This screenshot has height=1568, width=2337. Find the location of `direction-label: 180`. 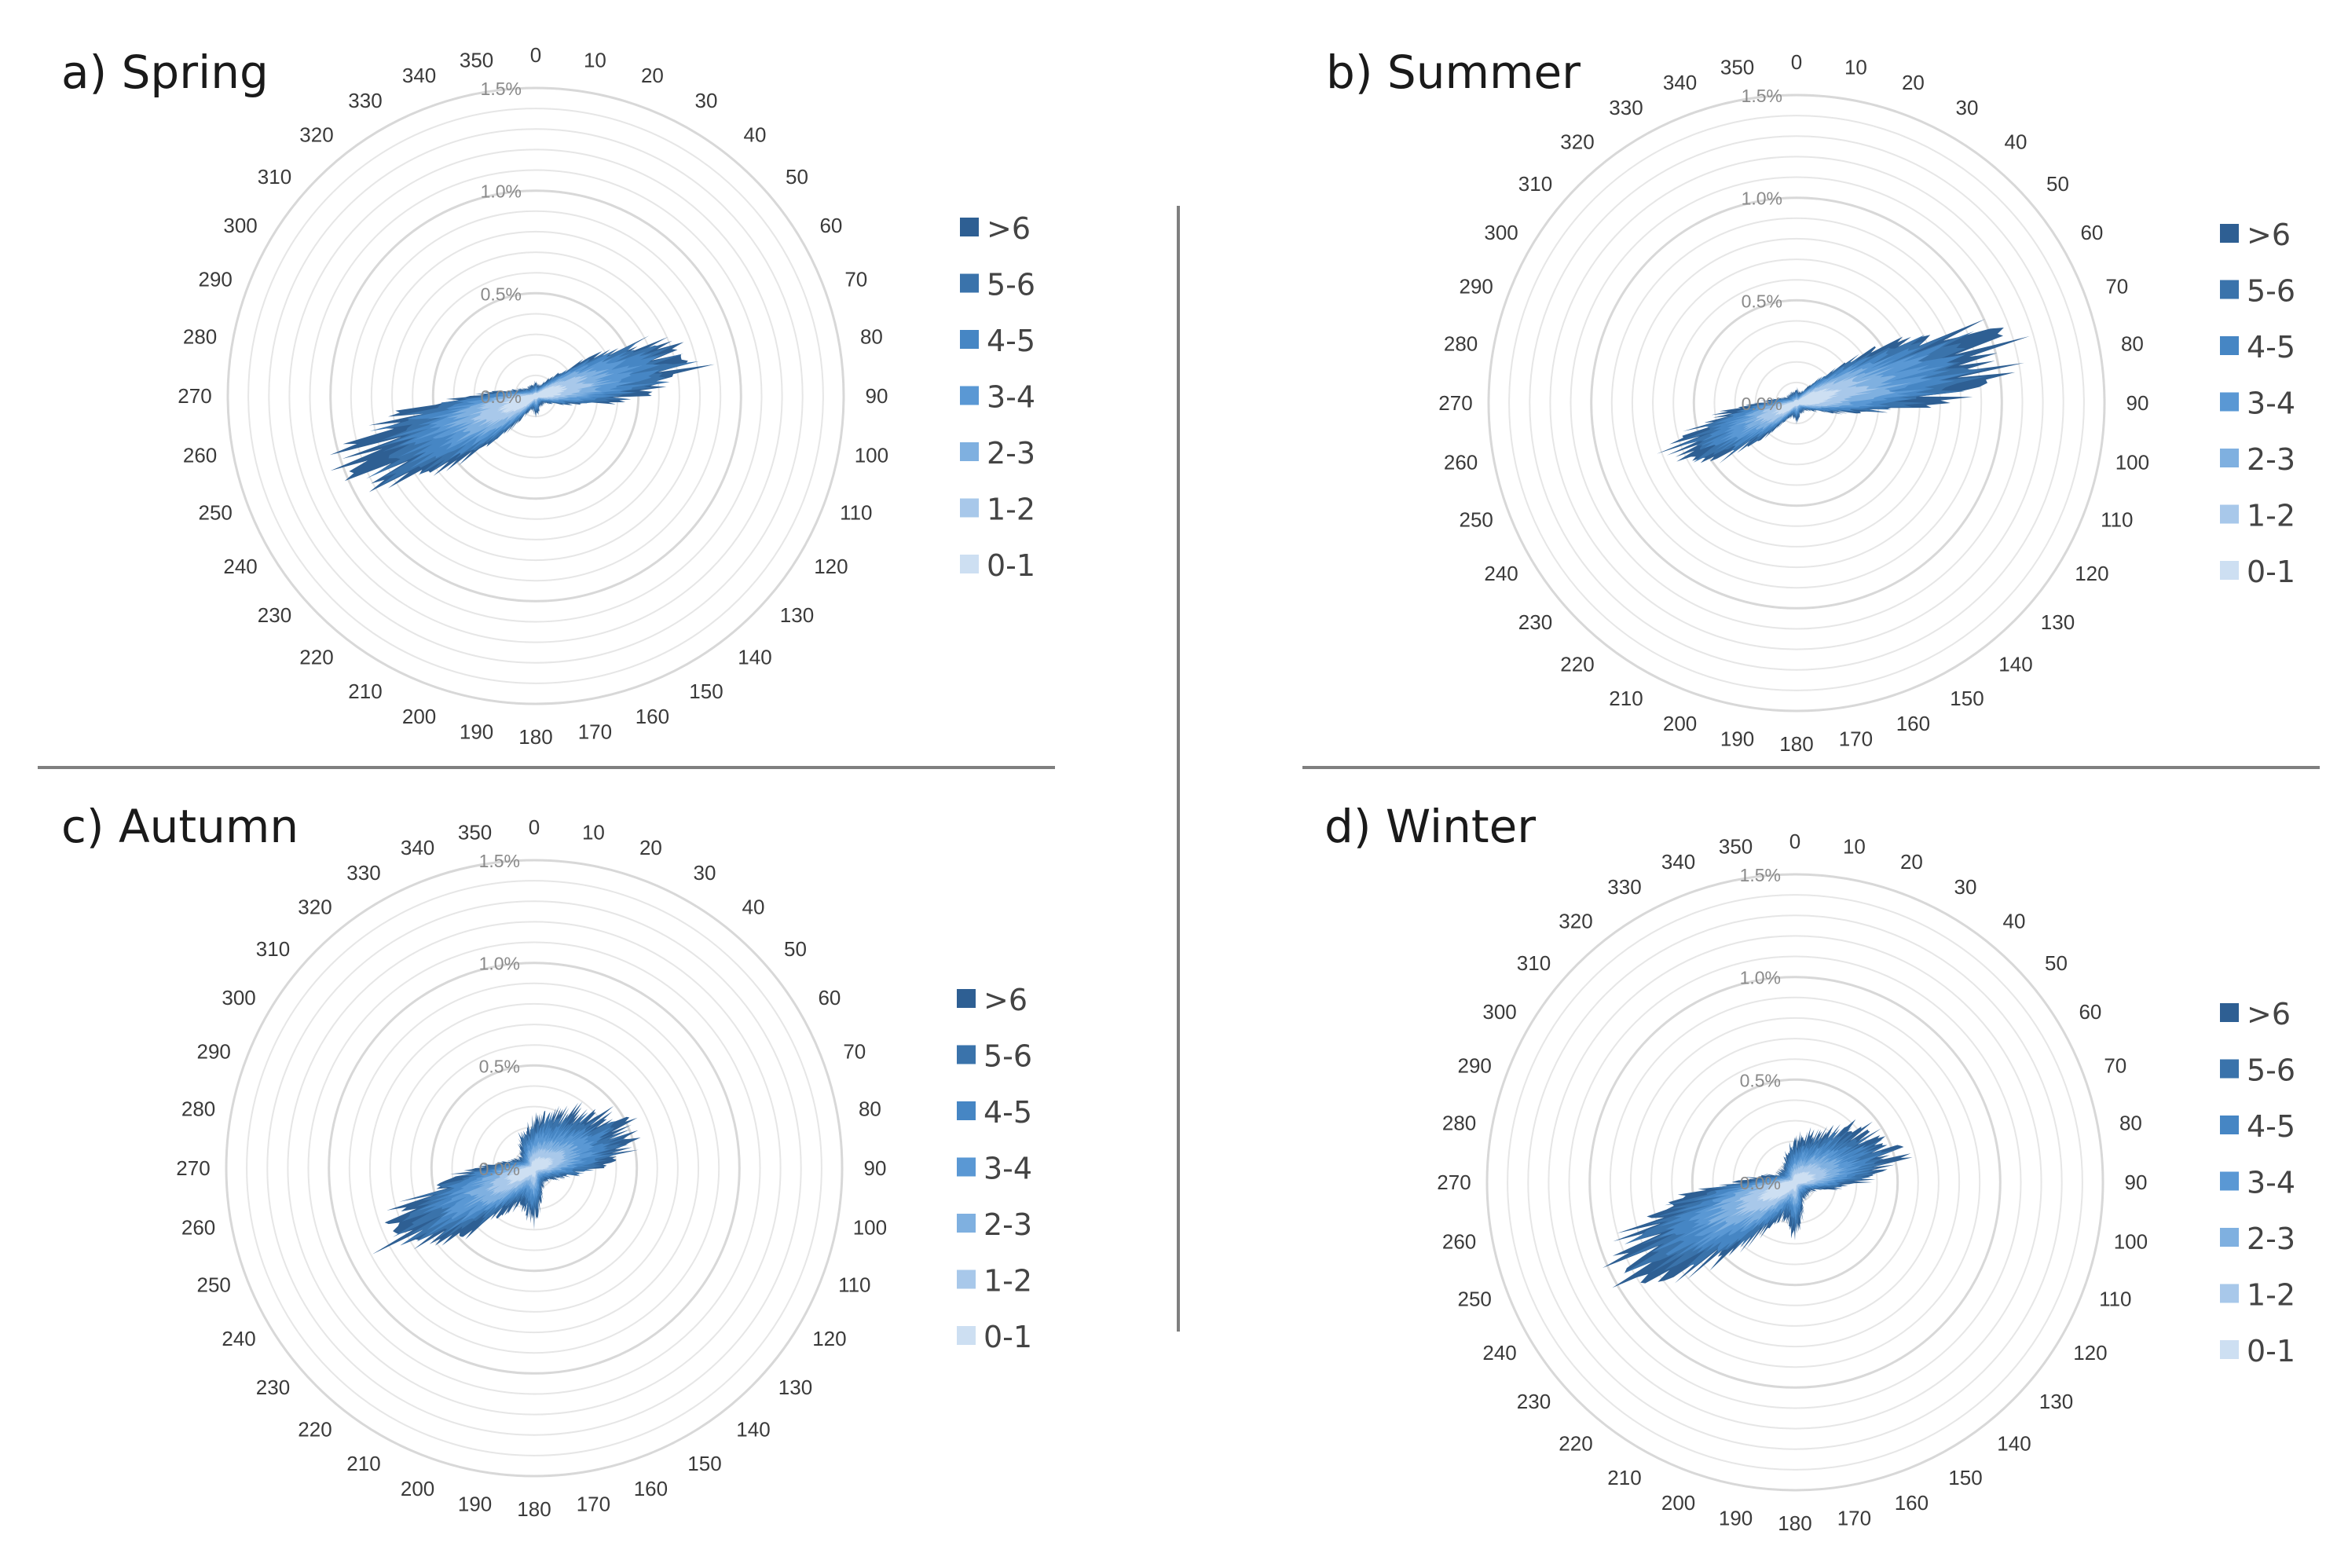

direction-label: 180 is located at coordinates (1794, 1523).